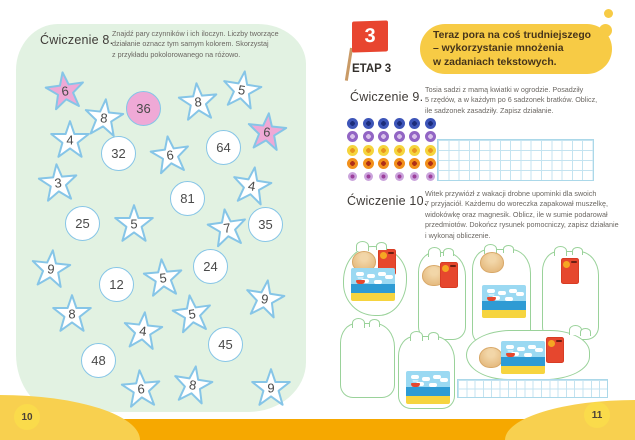 The height and width of the screenshot is (440, 635). I want to click on product-circle: 64, so click(223, 147).